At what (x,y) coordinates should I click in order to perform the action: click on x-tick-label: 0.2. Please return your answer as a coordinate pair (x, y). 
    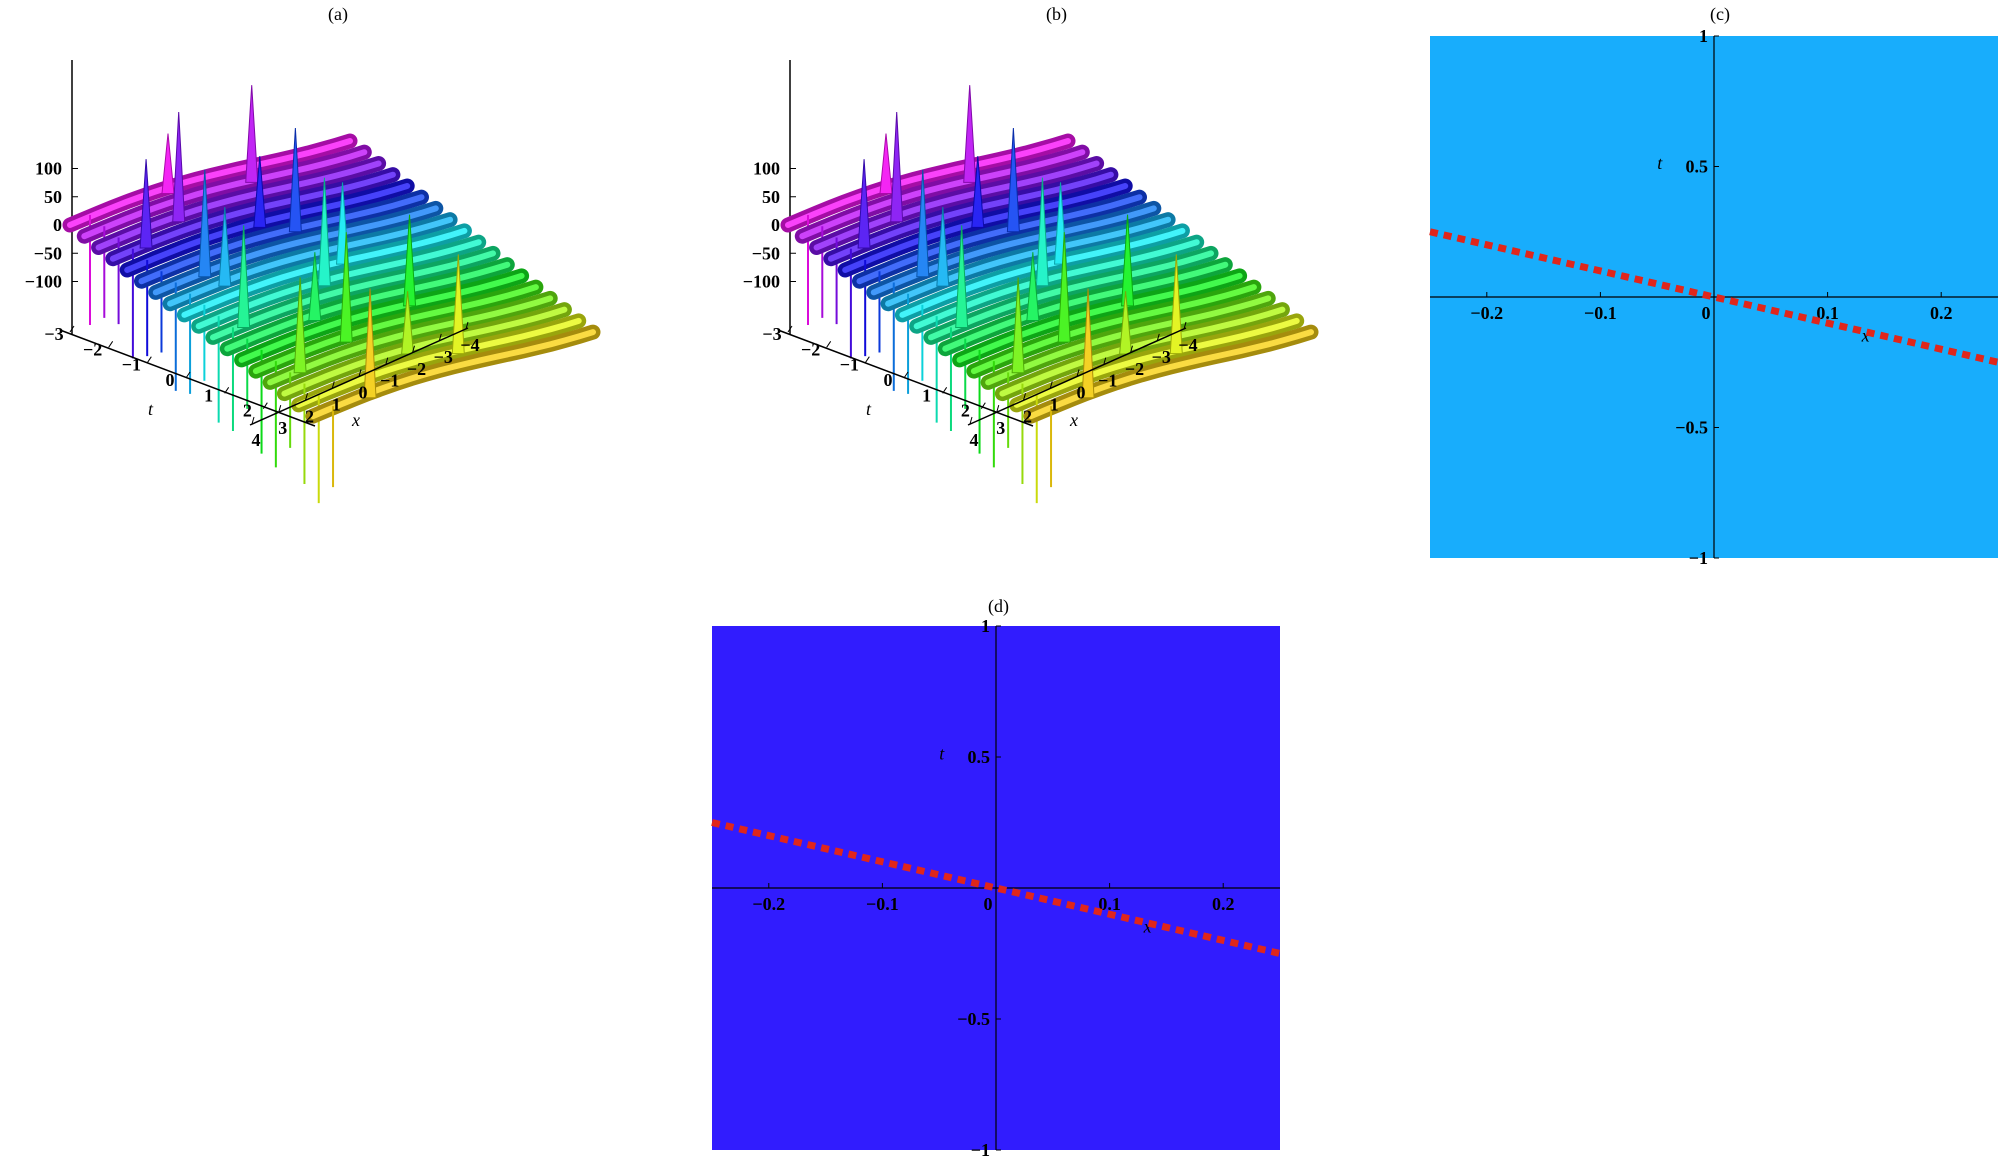
    Looking at the image, I should click on (1223, 904).